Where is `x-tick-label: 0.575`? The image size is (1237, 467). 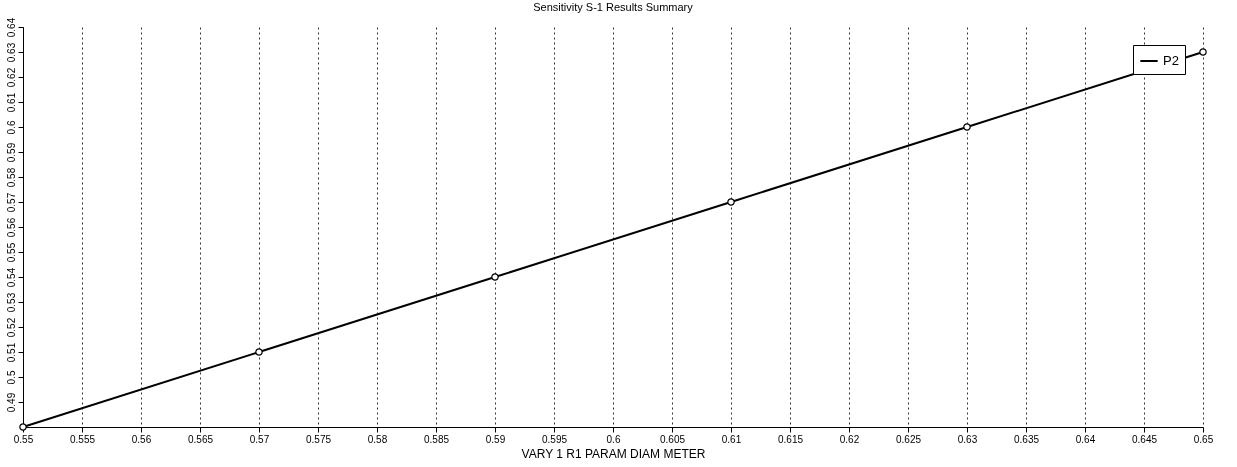
x-tick-label: 0.575 is located at coordinates (318, 439).